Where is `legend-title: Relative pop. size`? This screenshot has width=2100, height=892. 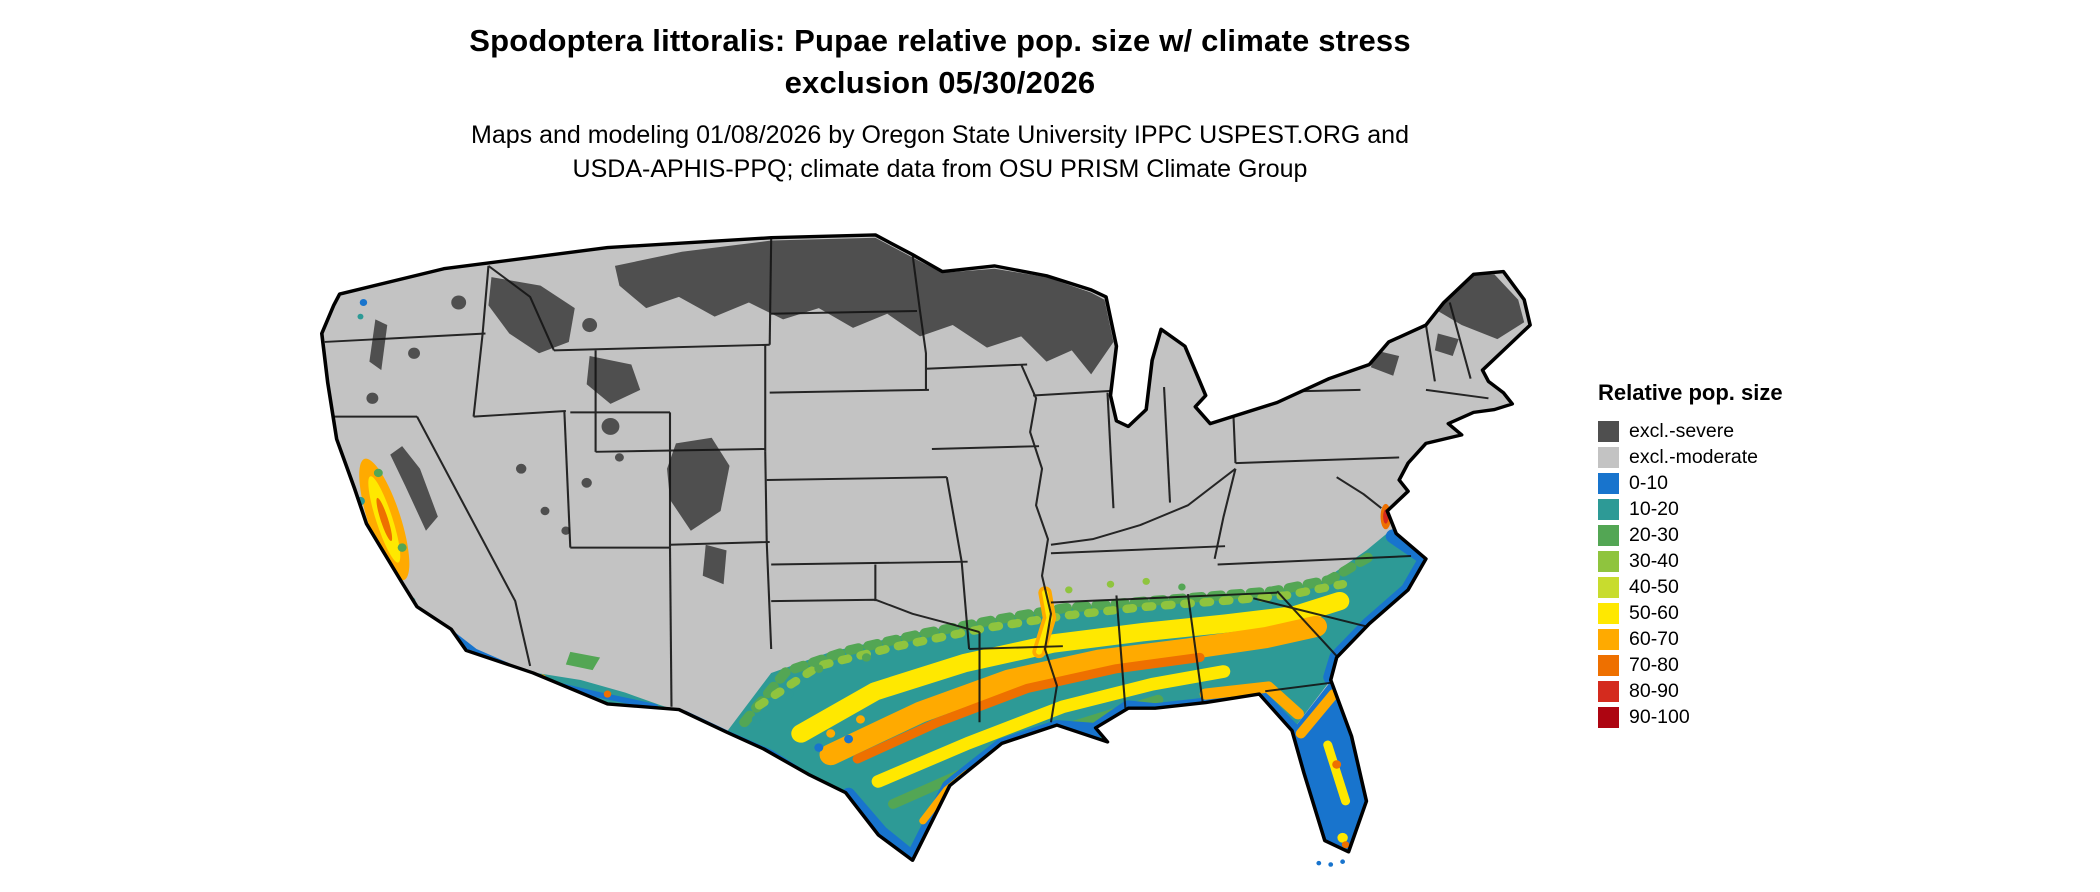 legend-title: Relative pop. size is located at coordinates (1690, 392).